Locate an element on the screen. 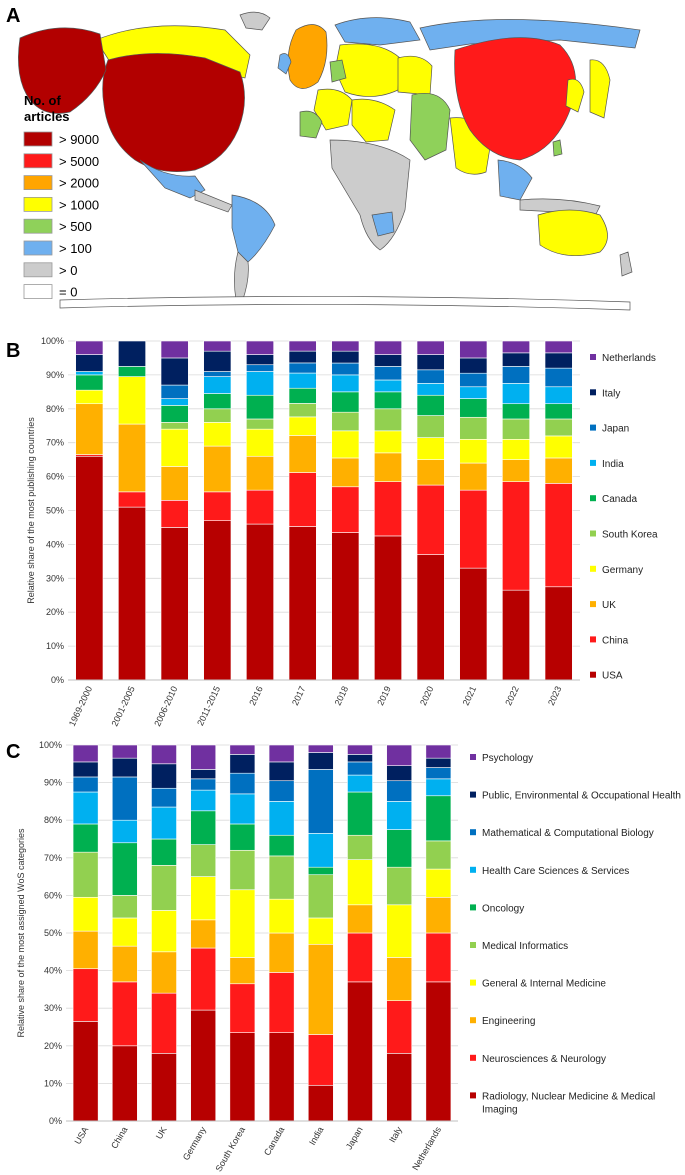 The image size is (685, 1175). map-region-central-america is located at coordinates (213, 201).